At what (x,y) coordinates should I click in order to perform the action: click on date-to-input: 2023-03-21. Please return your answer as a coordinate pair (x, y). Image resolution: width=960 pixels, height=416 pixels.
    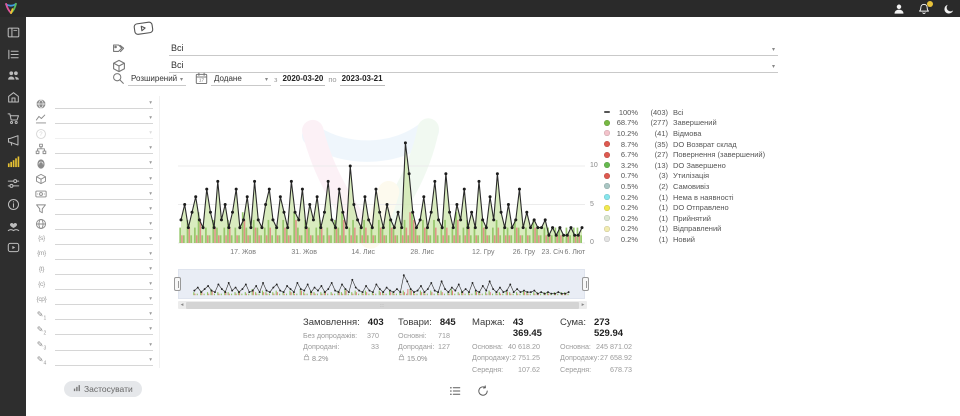
    Looking at the image, I should click on (362, 80).